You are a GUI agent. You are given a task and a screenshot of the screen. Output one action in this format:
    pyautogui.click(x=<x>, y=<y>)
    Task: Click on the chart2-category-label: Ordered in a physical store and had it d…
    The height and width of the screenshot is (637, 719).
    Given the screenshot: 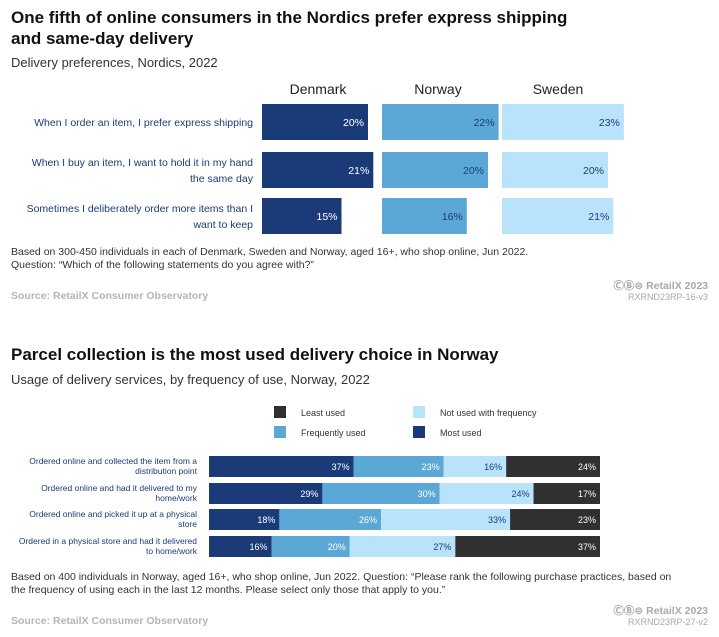 What is the action you would take?
    pyautogui.click(x=108, y=541)
    